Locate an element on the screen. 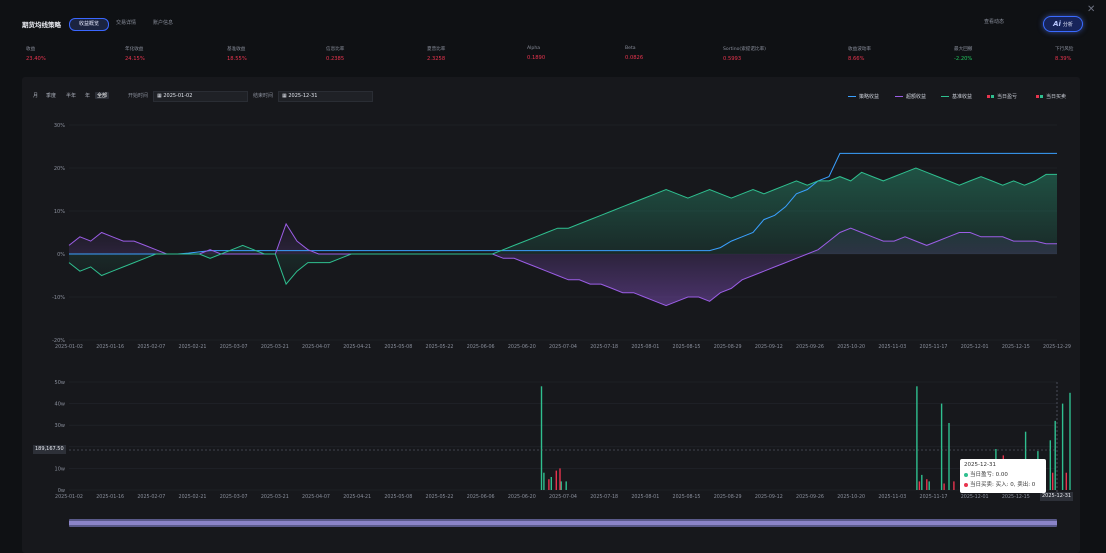 The image size is (1106, 553). metric-max-drawdown: 最大回撤 -2.20% is located at coordinates (963, 54).